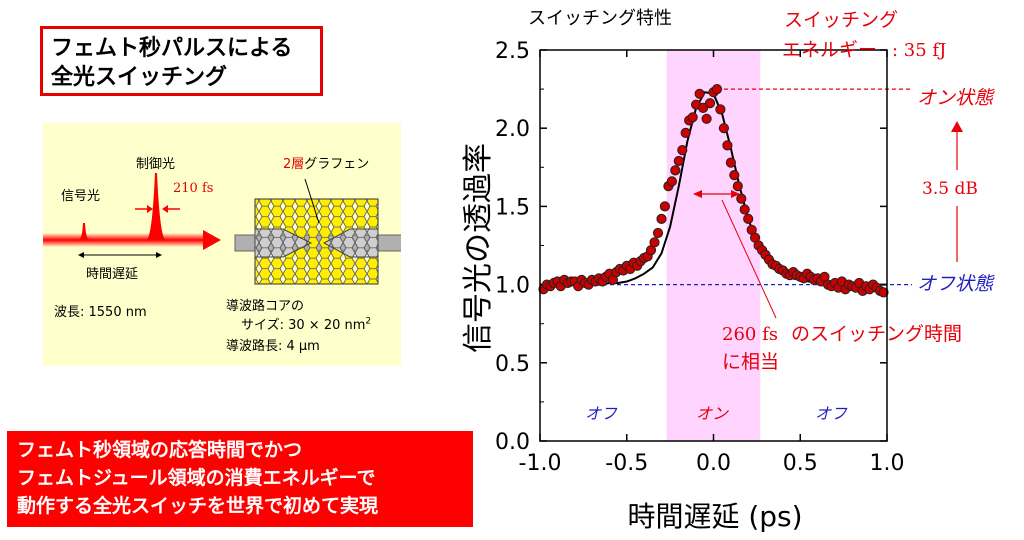 Image resolution: width=1024 pixels, height=540 pixels. What do you see at coordinates (831, 413) in the screenshot?
I see `region-off-right: オフ` at bounding box center [831, 413].